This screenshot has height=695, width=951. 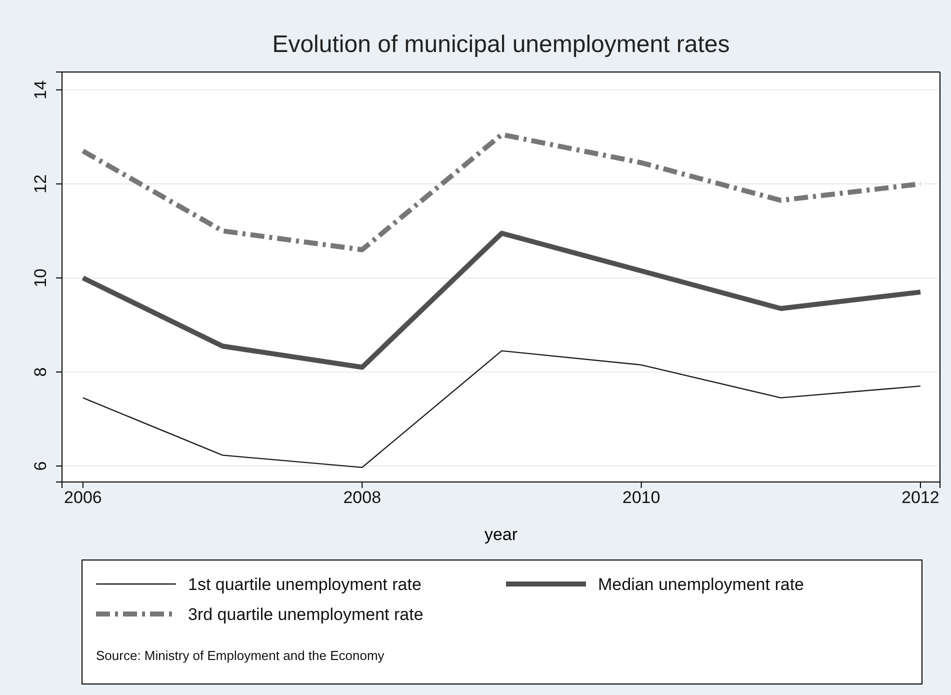 I want to click on x-tick-label: 2012, so click(x=921, y=498).